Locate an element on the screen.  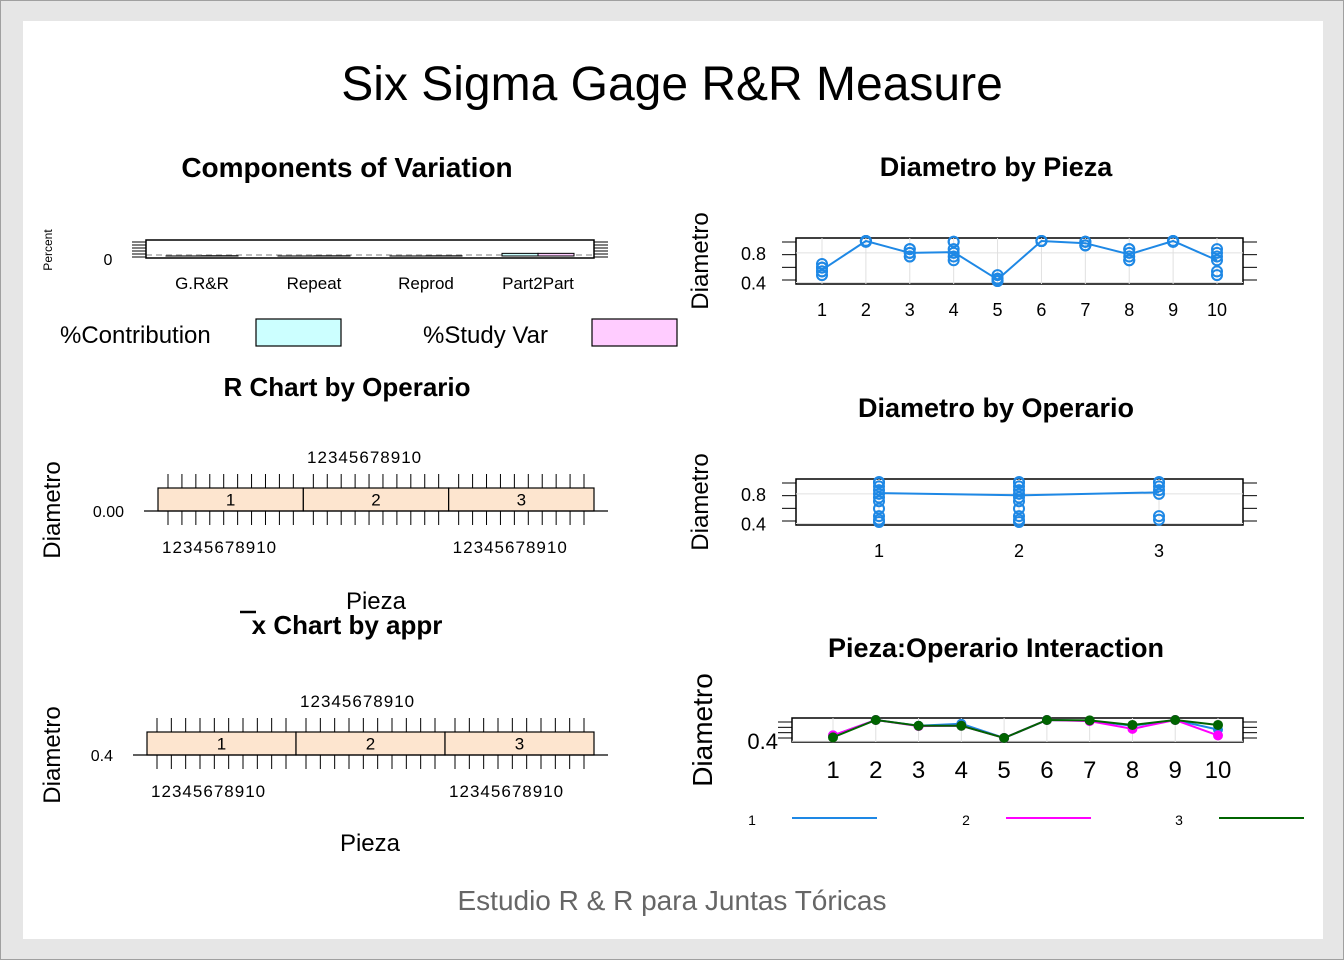
interaction-legend-label-3: 3 is located at coordinates (1179, 820).